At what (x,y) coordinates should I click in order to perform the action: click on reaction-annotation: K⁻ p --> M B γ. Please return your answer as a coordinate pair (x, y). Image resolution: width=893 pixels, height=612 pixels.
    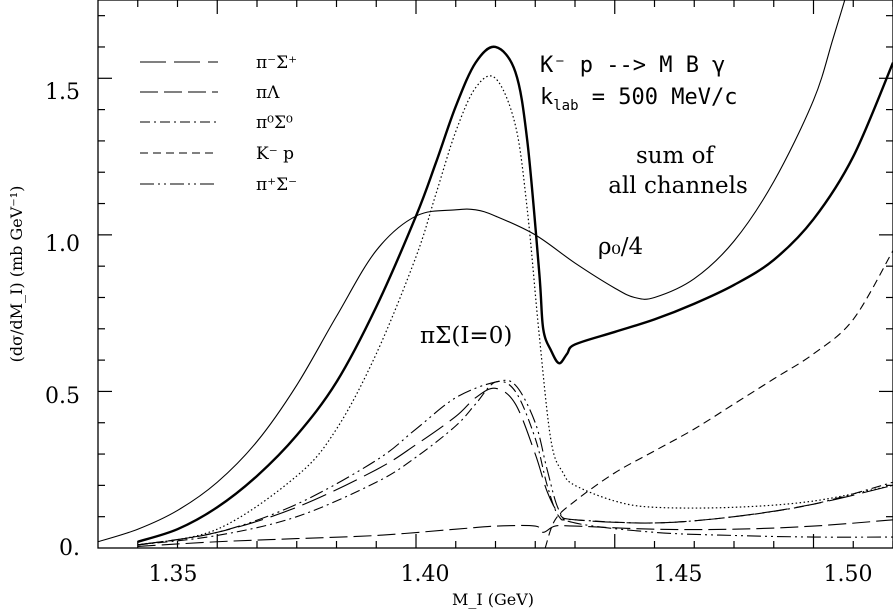
    Looking at the image, I should click on (632, 65).